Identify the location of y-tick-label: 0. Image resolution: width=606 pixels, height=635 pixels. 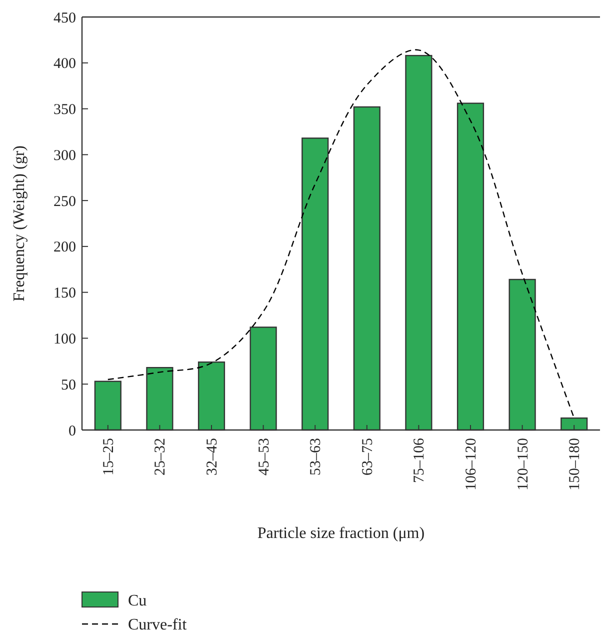
(72, 431).